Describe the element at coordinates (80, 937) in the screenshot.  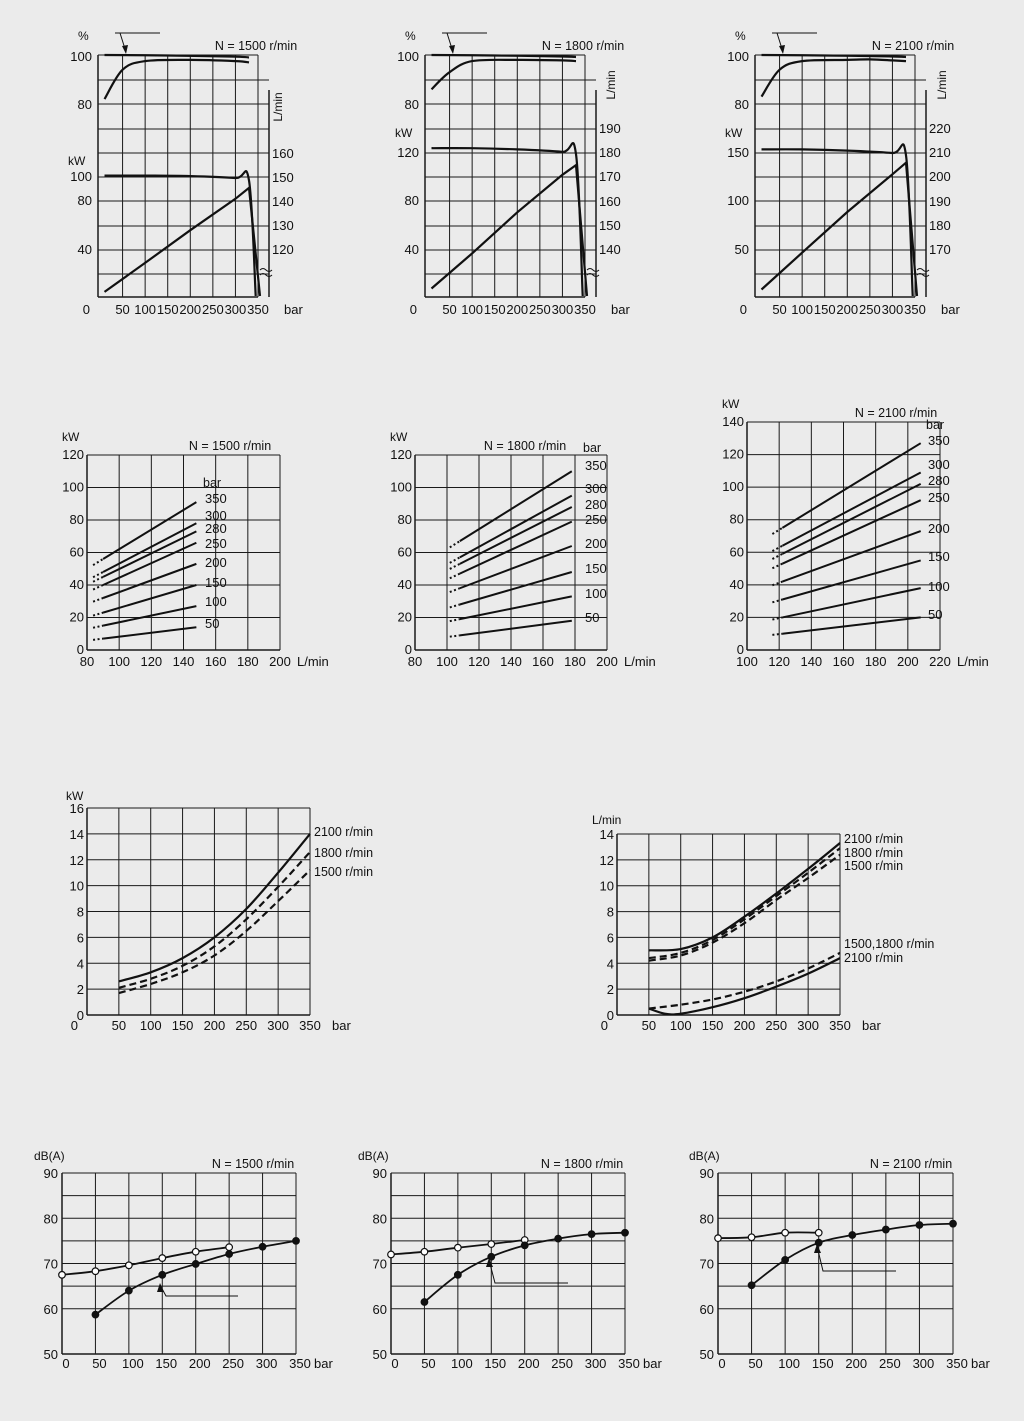
I see `tick-label-y: 6` at that location.